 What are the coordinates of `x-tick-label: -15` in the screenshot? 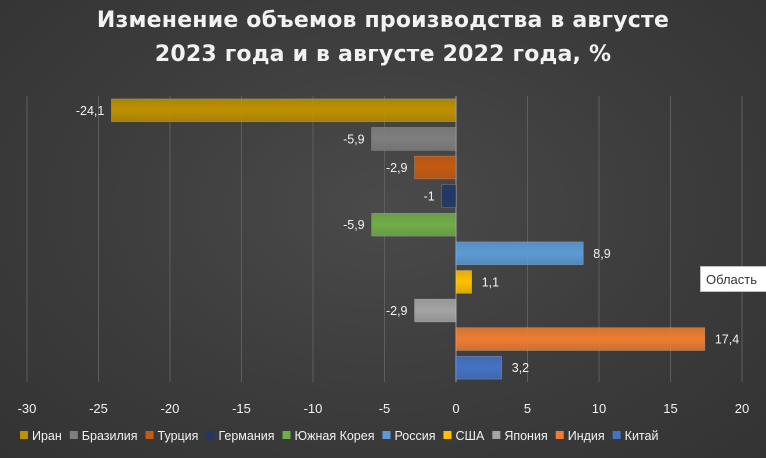 It's located at (241, 408).